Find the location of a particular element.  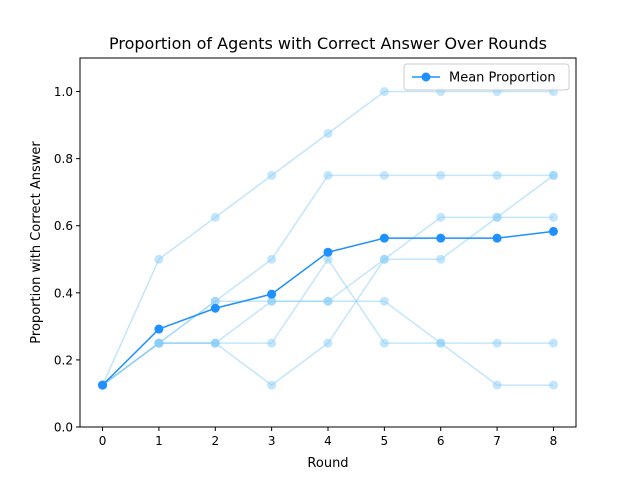

legend: Mean Proportion is located at coordinates (486, 77).